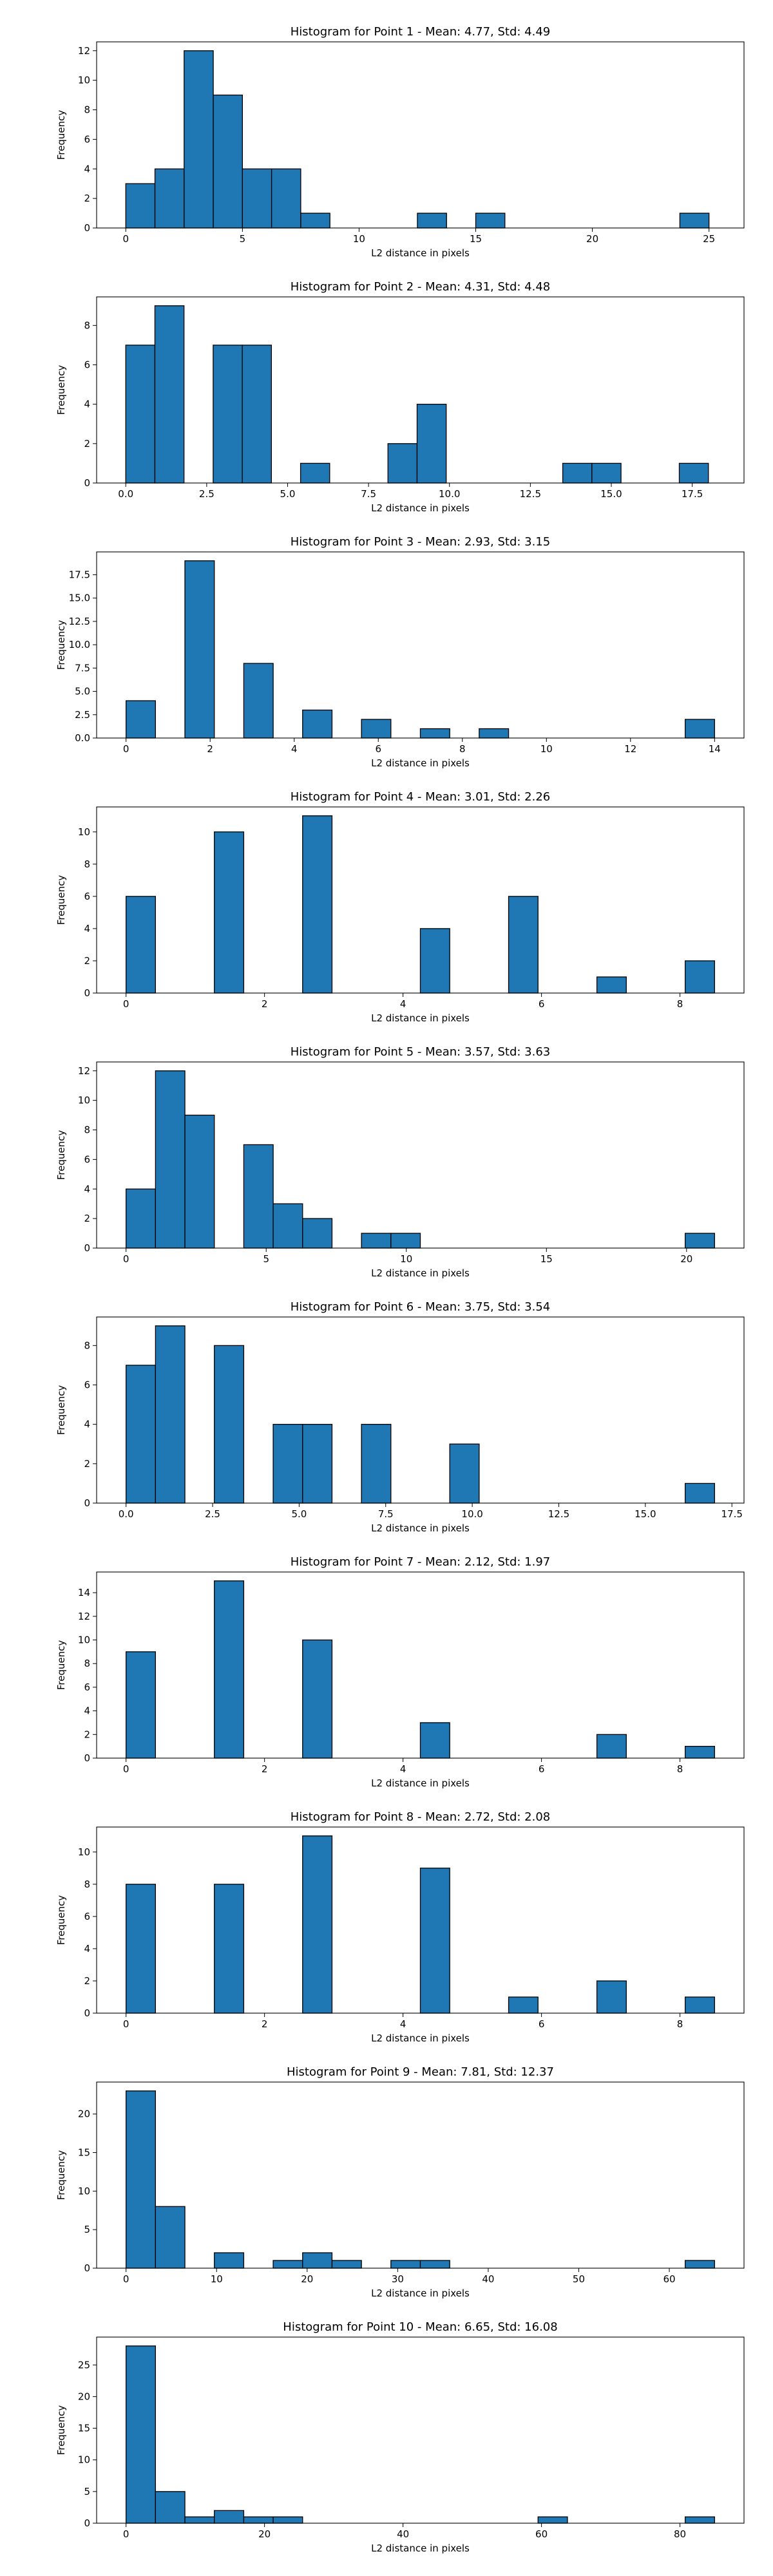  Describe the element at coordinates (611, 494) in the screenshot. I see `x-tick-label: 15.0` at that location.